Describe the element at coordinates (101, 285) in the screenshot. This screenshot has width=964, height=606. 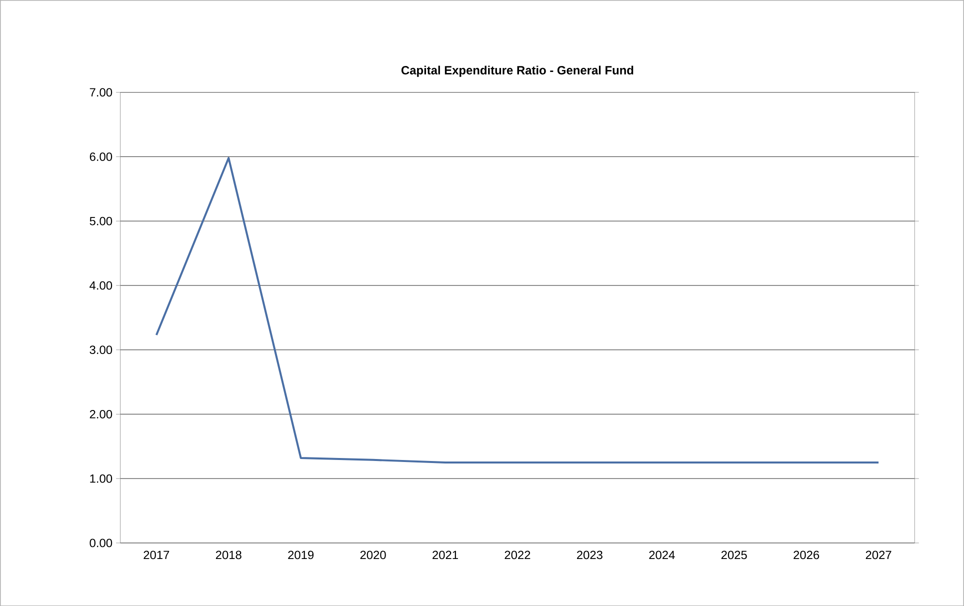
I see `y-tick-label: 4.00` at that location.